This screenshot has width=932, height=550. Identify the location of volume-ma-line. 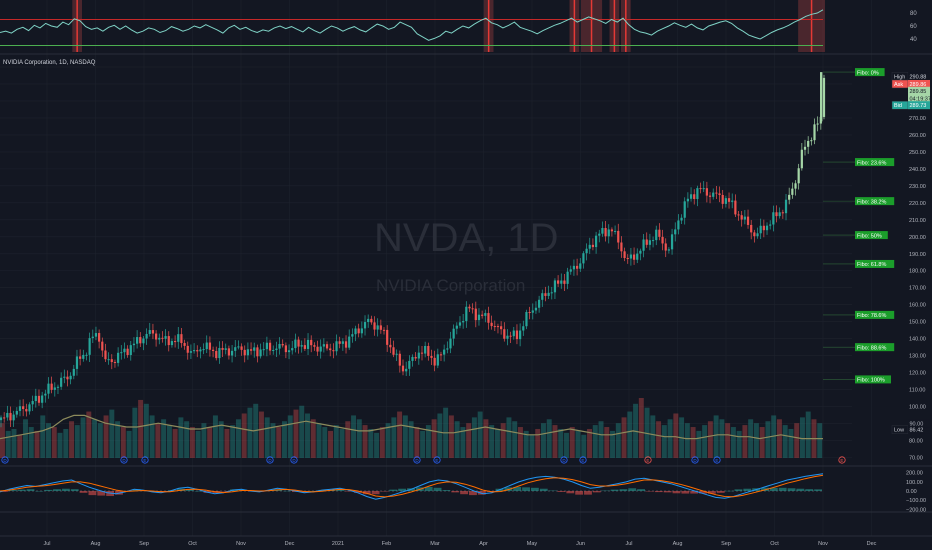
(411, 427).